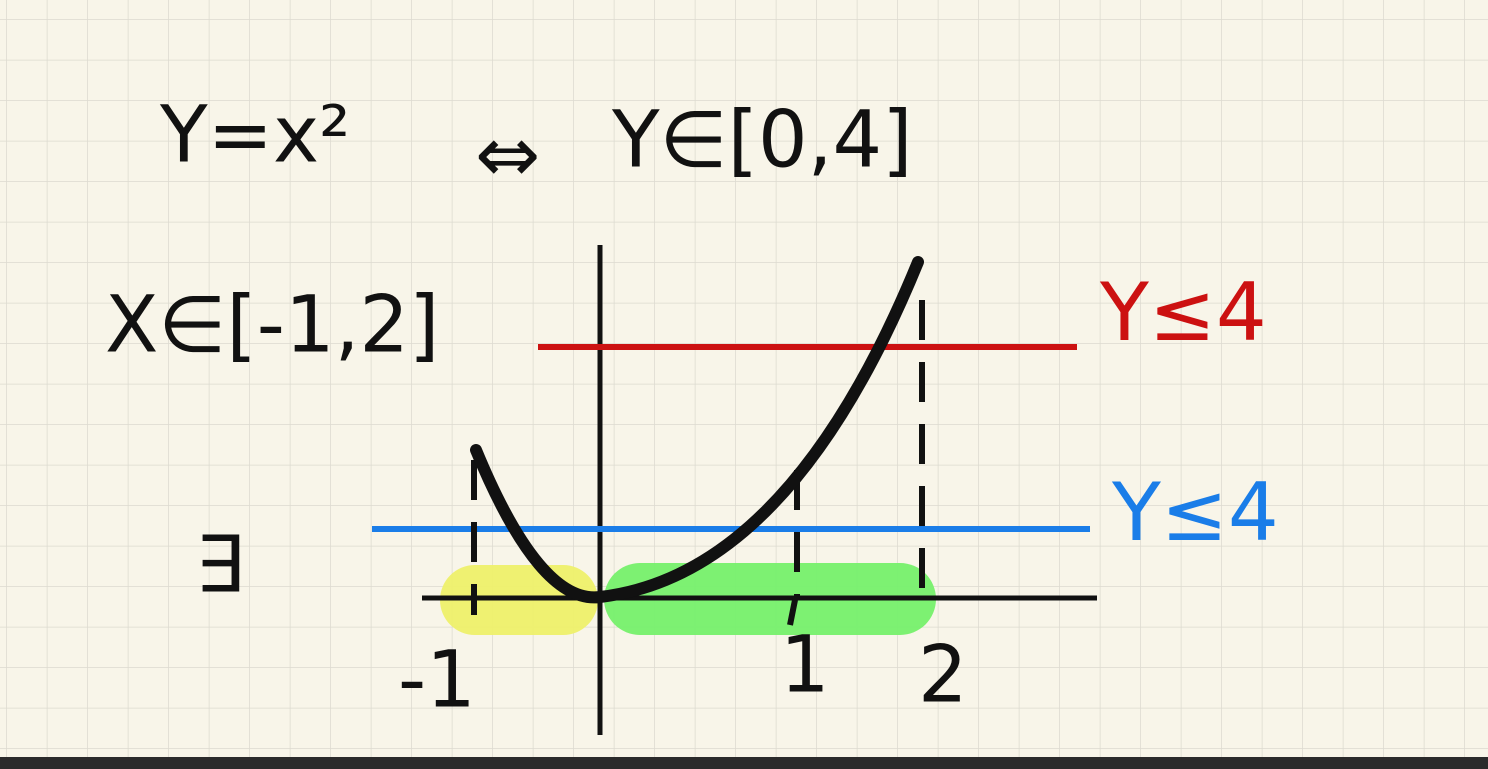  Describe the element at coordinates (507, 155) in the screenshot. I see `equivalence: ⇔` at that location.